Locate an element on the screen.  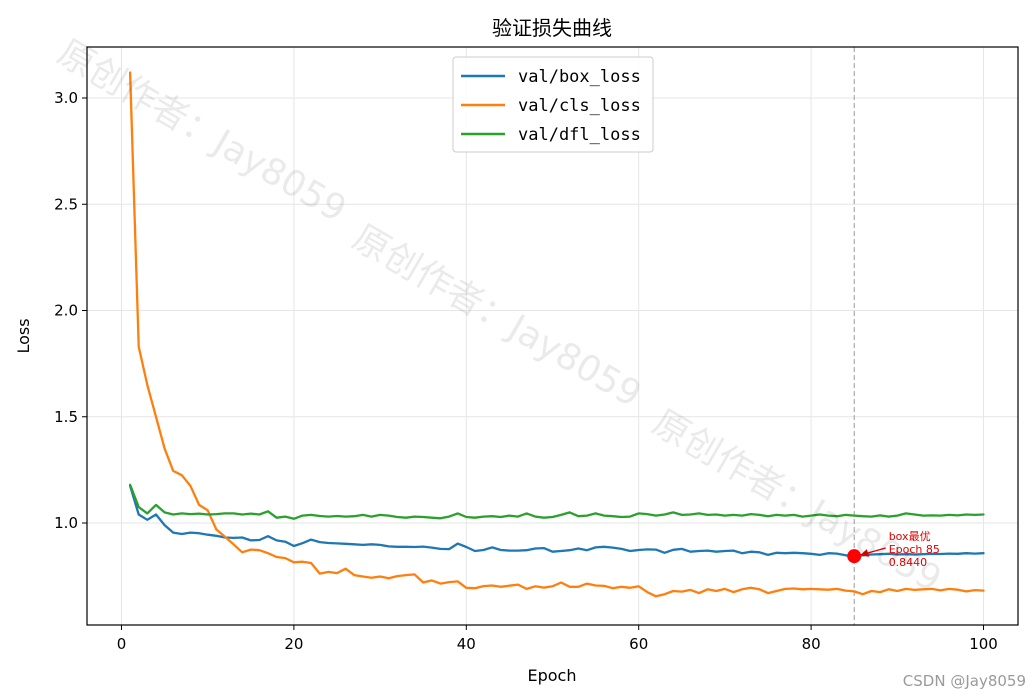
annotation-line-1: box最优 is located at coordinates (910, 536).